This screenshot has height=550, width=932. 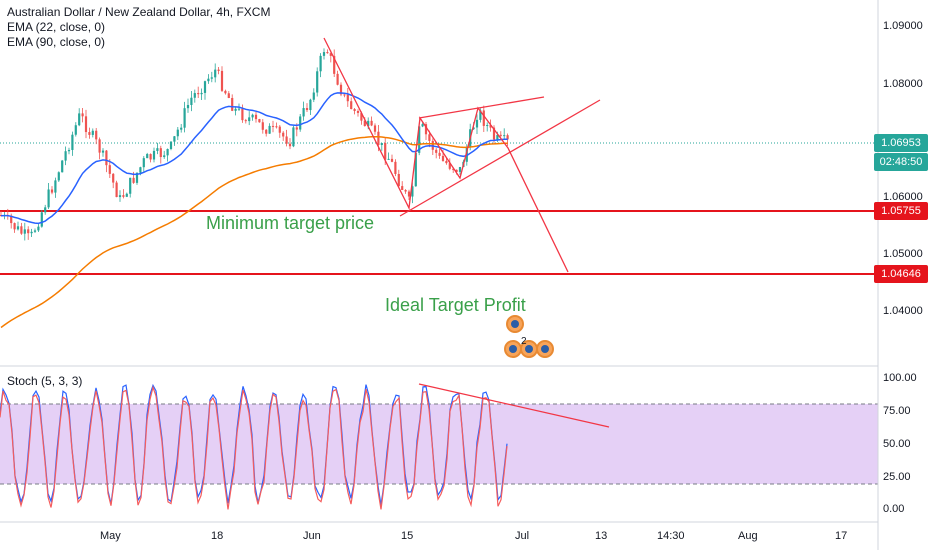 What do you see at coordinates (500, 158) in the screenshot?
I see `lower-trendline` at bounding box center [500, 158].